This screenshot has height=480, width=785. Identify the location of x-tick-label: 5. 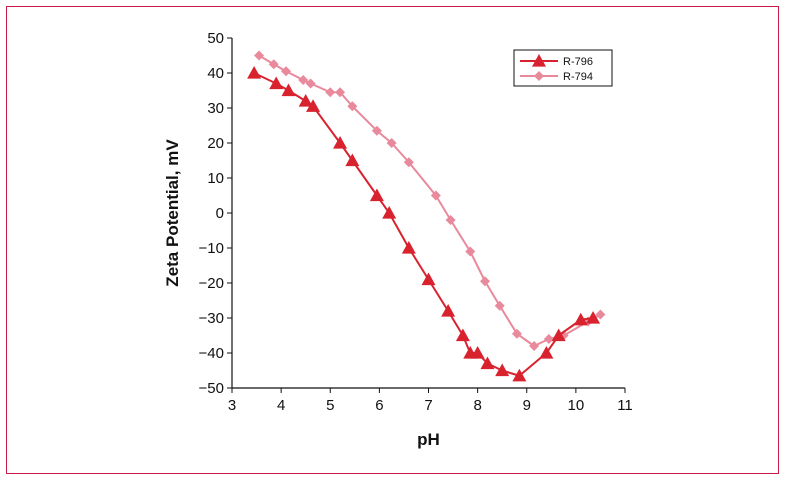
(330, 405).